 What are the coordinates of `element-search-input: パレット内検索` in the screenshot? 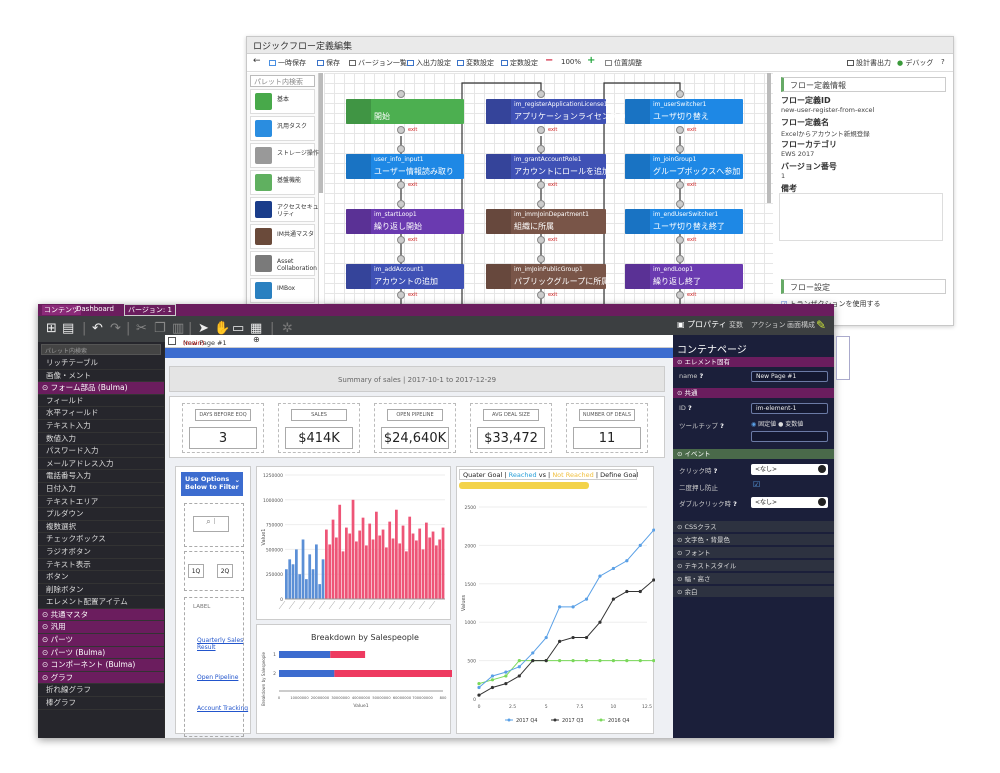 It's located at (101, 349).